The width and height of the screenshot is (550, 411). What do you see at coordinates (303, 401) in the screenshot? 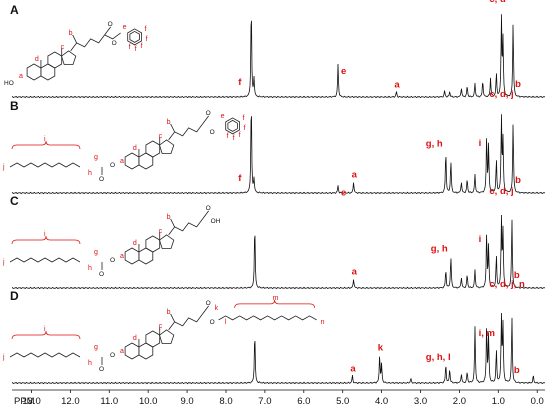
I see `x-tick-label: 6.0` at bounding box center [303, 401].